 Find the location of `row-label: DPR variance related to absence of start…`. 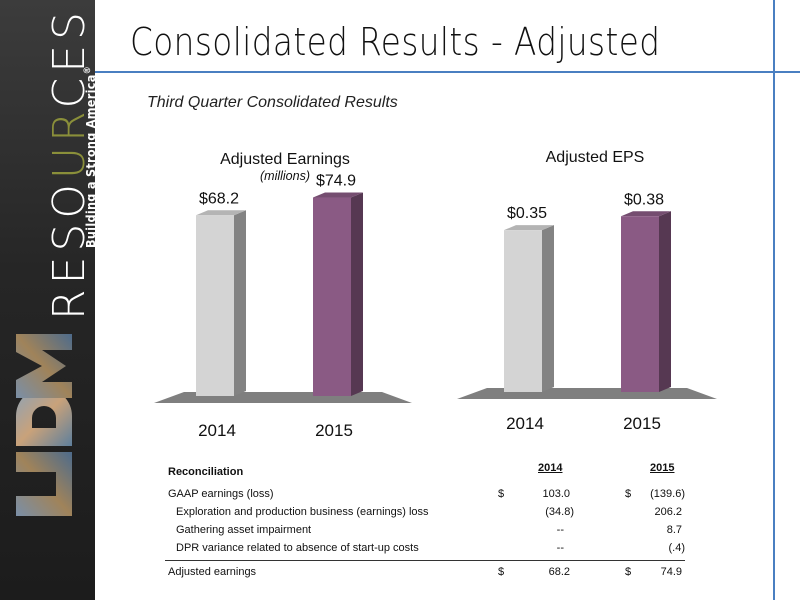

row-label: DPR variance related to absence of start… is located at coordinates (297, 548).